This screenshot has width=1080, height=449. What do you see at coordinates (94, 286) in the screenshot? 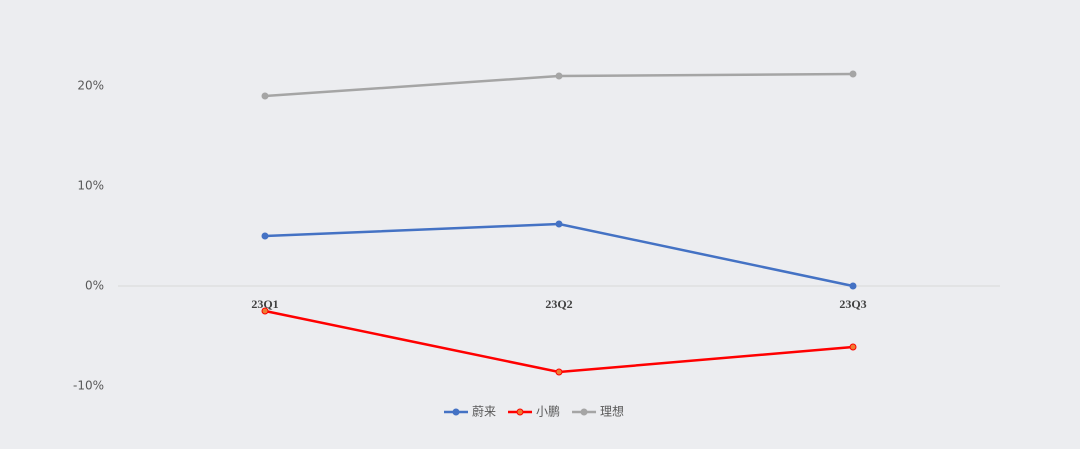
I see `y-tick-label: 0%` at bounding box center [94, 286].